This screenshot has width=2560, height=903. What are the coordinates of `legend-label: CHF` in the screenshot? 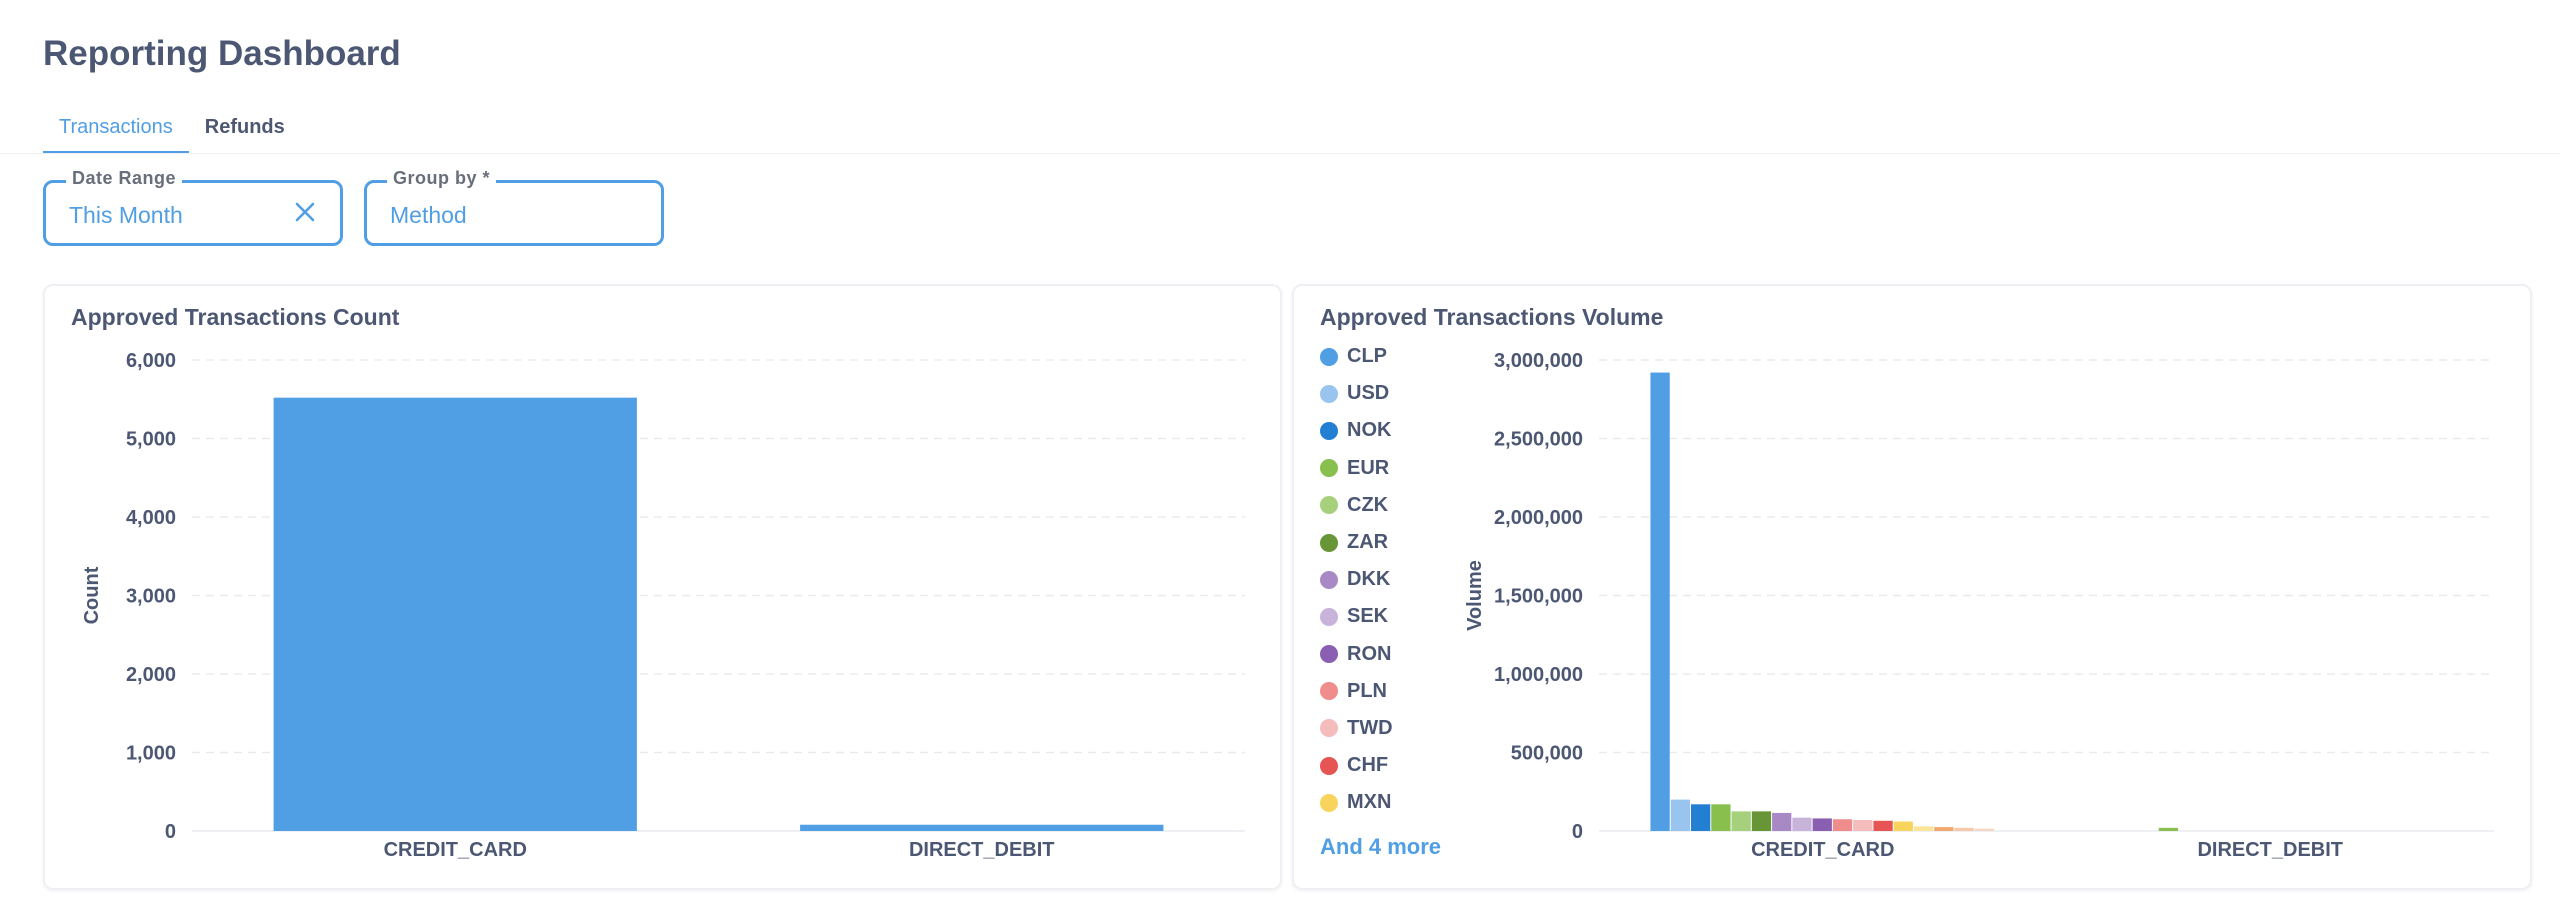 It's located at (1368, 765).